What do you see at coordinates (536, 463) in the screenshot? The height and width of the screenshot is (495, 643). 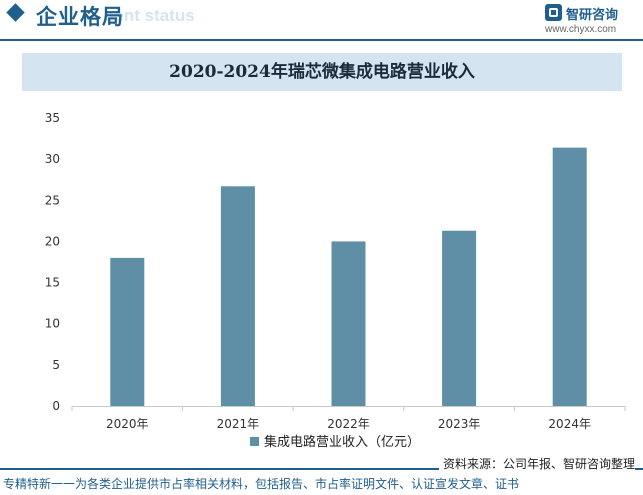 I see `source-note: 资料来源：公司年报、智研咨询整理` at bounding box center [536, 463].